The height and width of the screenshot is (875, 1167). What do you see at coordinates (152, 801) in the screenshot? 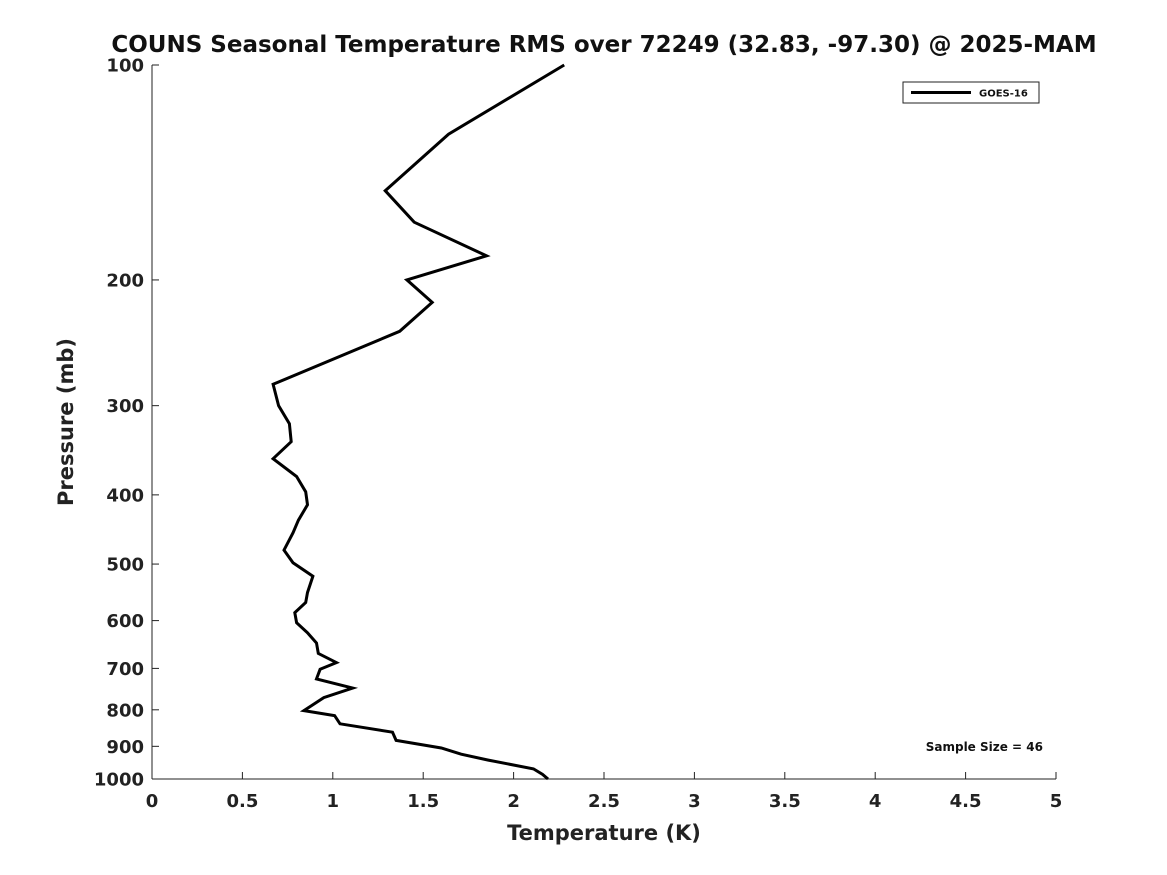
I see `x-tick-label: 0` at bounding box center [152, 801].